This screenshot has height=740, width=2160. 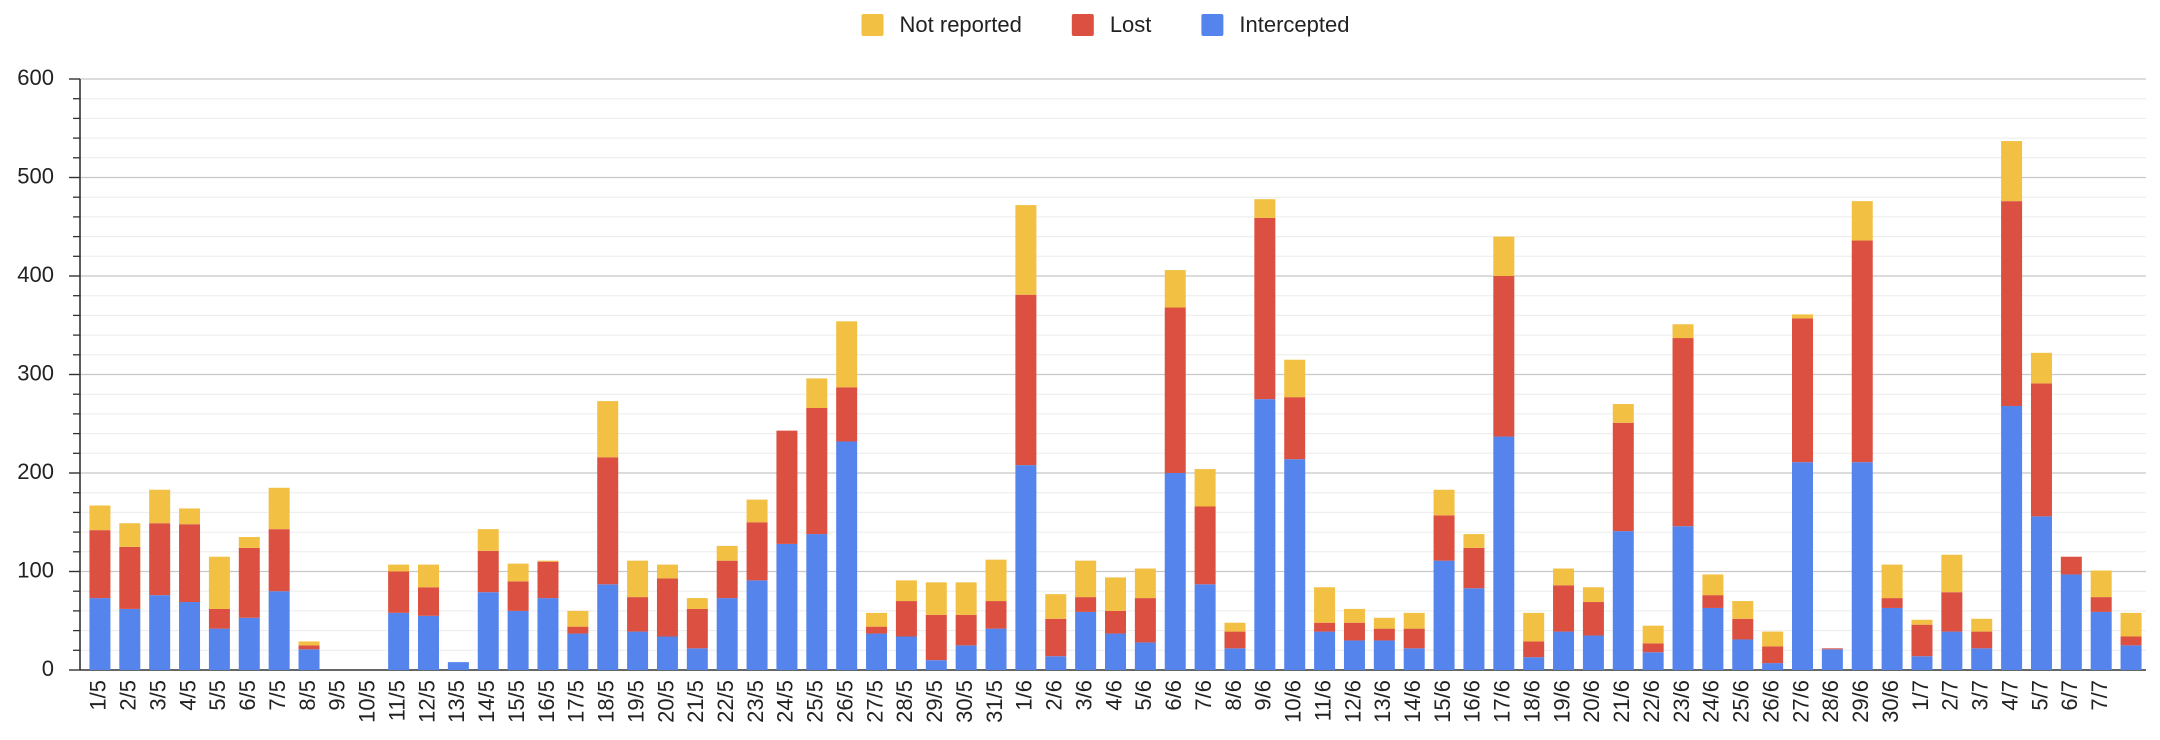 What do you see at coordinates (1561, 701) in the screenshot?
I see `x-tick-label: 19/6` at bounding box center [1561, 701].